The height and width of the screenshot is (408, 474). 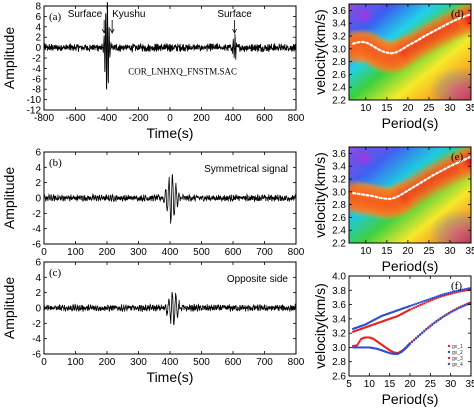 I want to click on heatmap-hot-zone, so click(x=463, y=20).